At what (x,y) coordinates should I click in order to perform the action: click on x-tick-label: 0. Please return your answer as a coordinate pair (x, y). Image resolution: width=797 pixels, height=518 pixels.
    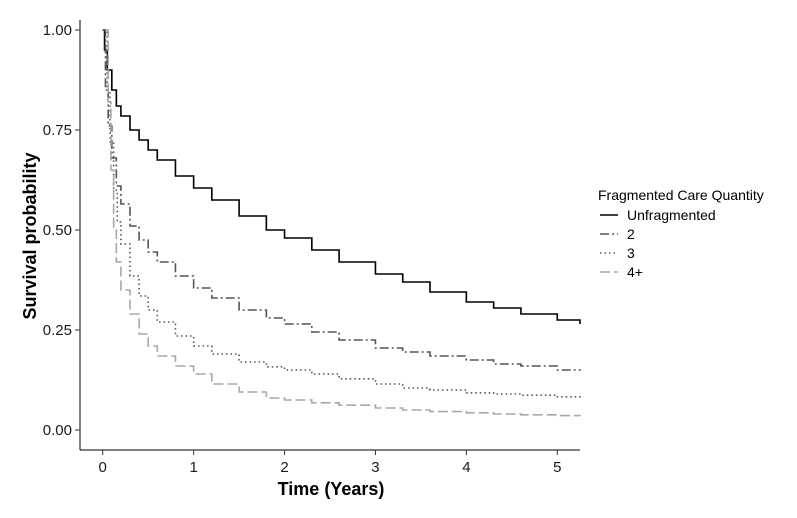
    Looking at the image, I should click on (103, 467).